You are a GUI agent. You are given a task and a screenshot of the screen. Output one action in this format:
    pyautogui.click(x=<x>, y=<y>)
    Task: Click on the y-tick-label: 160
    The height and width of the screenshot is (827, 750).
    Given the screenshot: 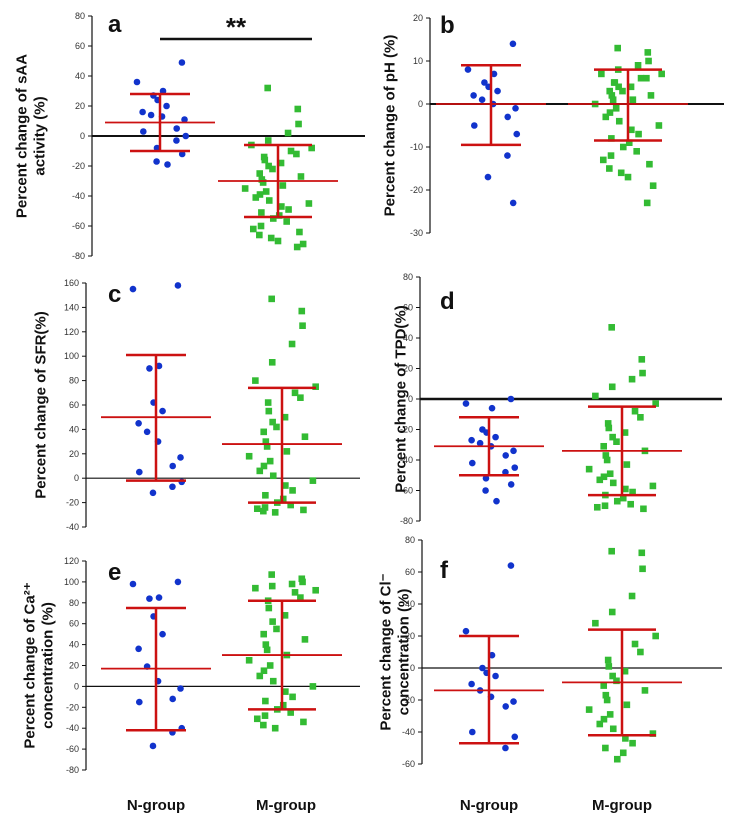 What is the action you would take?
    pyautogui.click(x=71, y=283)
    